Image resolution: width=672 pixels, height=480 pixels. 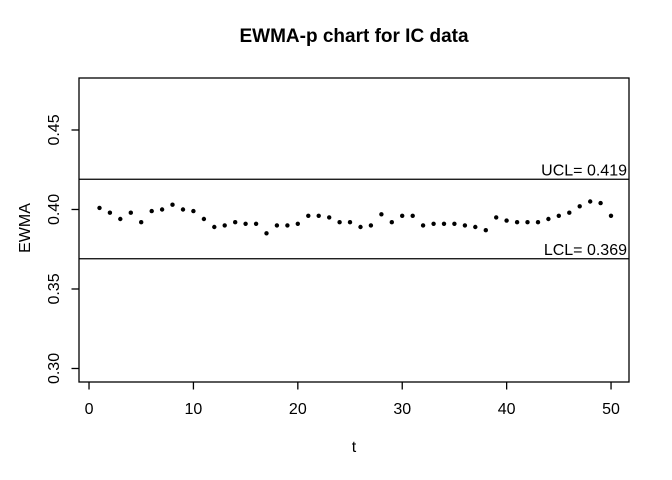 I want to click on x-tick-label: 30, so click(x=402, y=409).